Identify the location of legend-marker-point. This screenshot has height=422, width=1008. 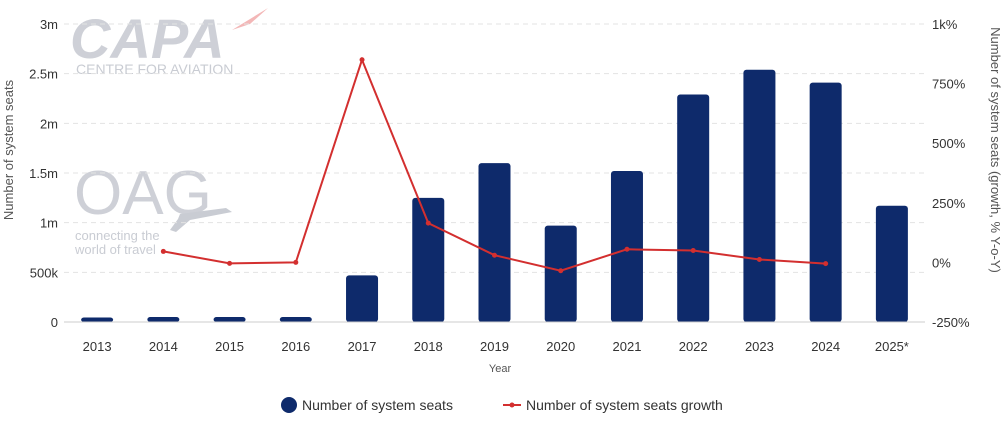
(512, 405).